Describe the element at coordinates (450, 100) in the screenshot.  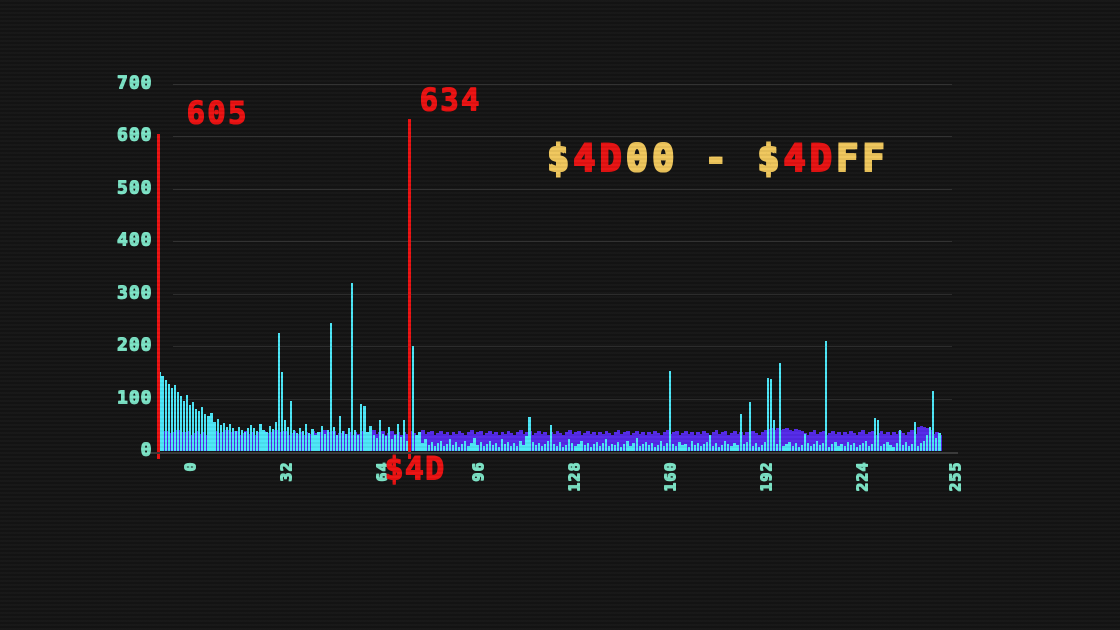
I see `peak-value-label-634: 634` at that location.